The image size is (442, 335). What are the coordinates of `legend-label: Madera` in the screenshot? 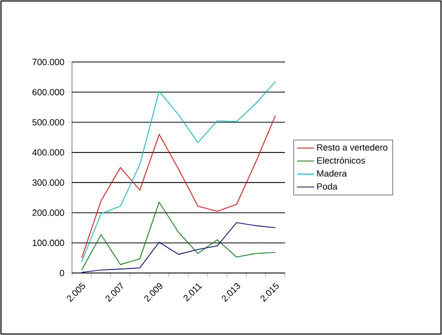 It's located at (332, 173).